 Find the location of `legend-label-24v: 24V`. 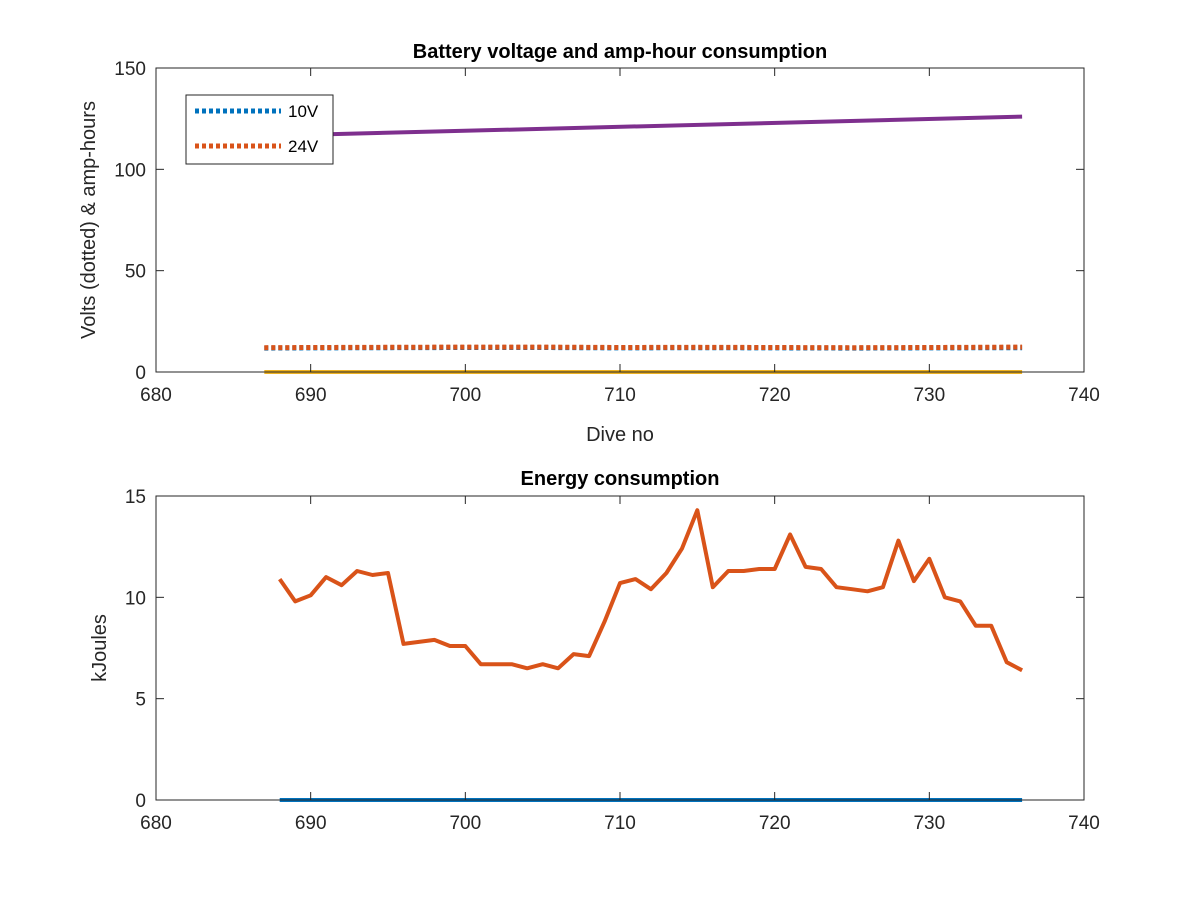

legend-label-24v: 24V is located at coordinates (303, 146).